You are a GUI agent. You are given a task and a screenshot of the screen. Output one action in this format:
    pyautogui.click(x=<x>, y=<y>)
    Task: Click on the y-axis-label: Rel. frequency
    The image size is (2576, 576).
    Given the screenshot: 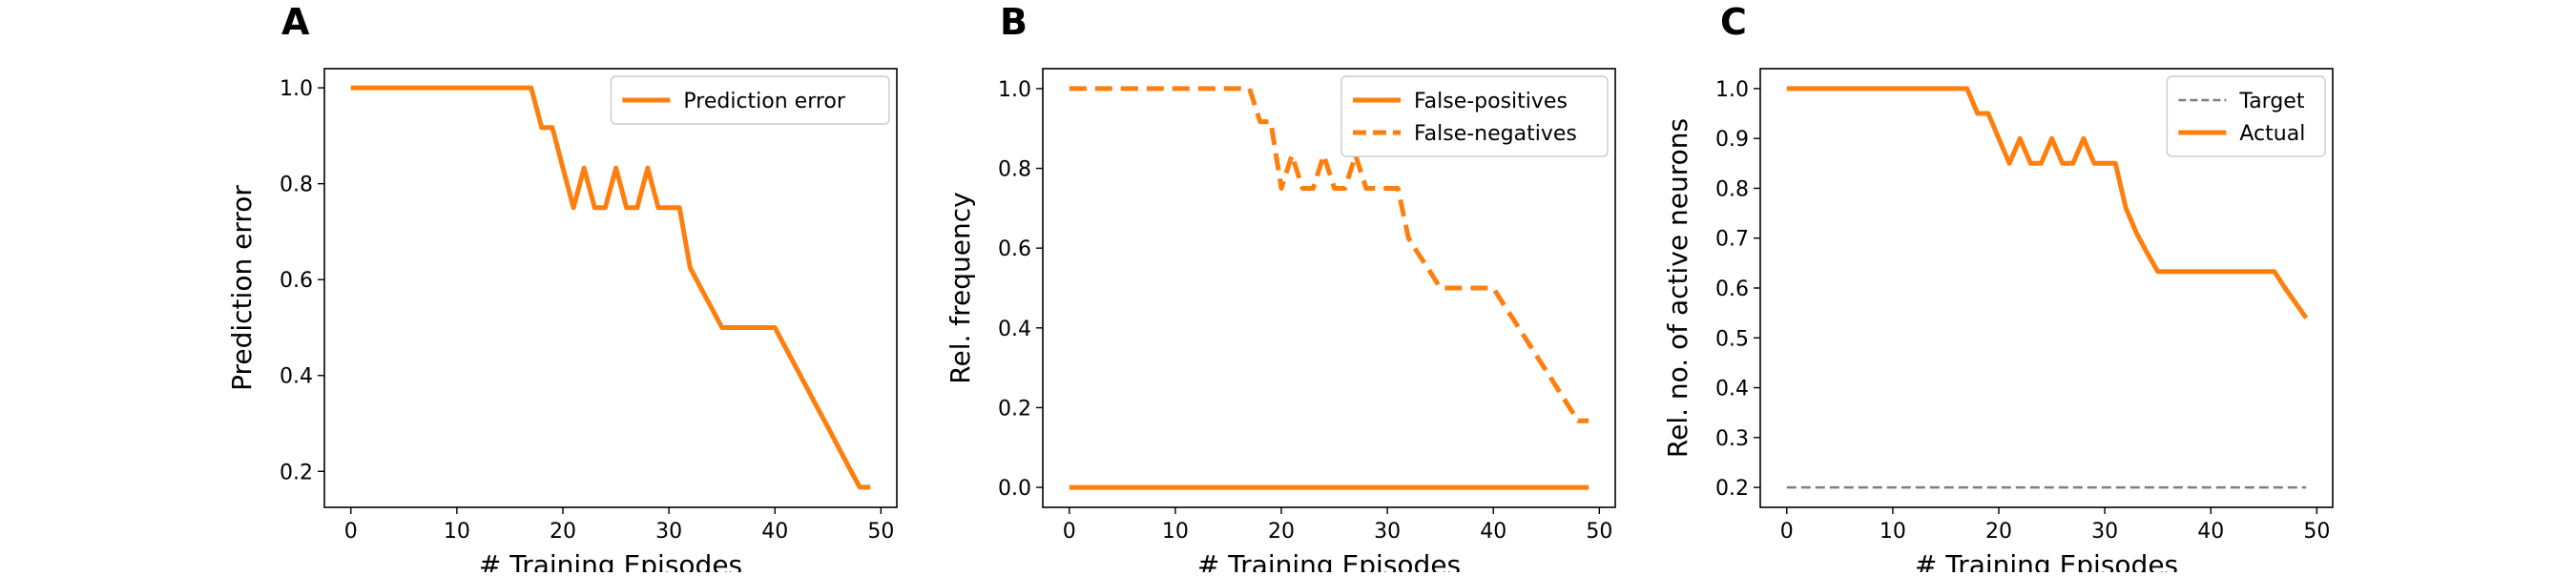 What is the action you would take?
    pyautogui.click(x=960, y=287)
    